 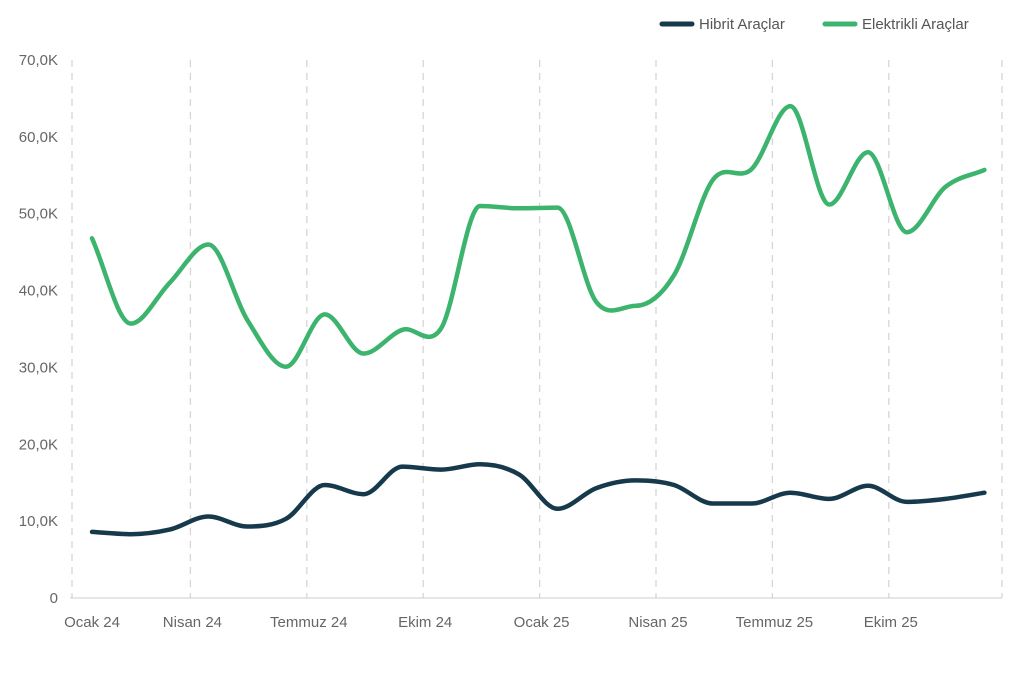 I want to click on x-tick-label: Temmuz 25, so click(x=775, y=622).